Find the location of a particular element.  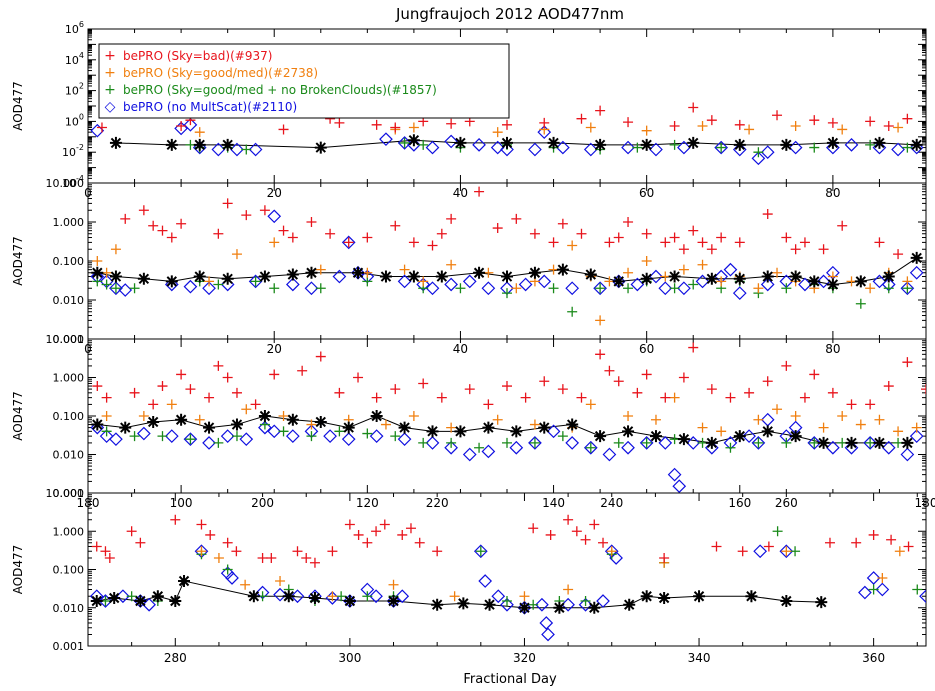

x-tick-label: 80 is located at coordinates (832, 349).